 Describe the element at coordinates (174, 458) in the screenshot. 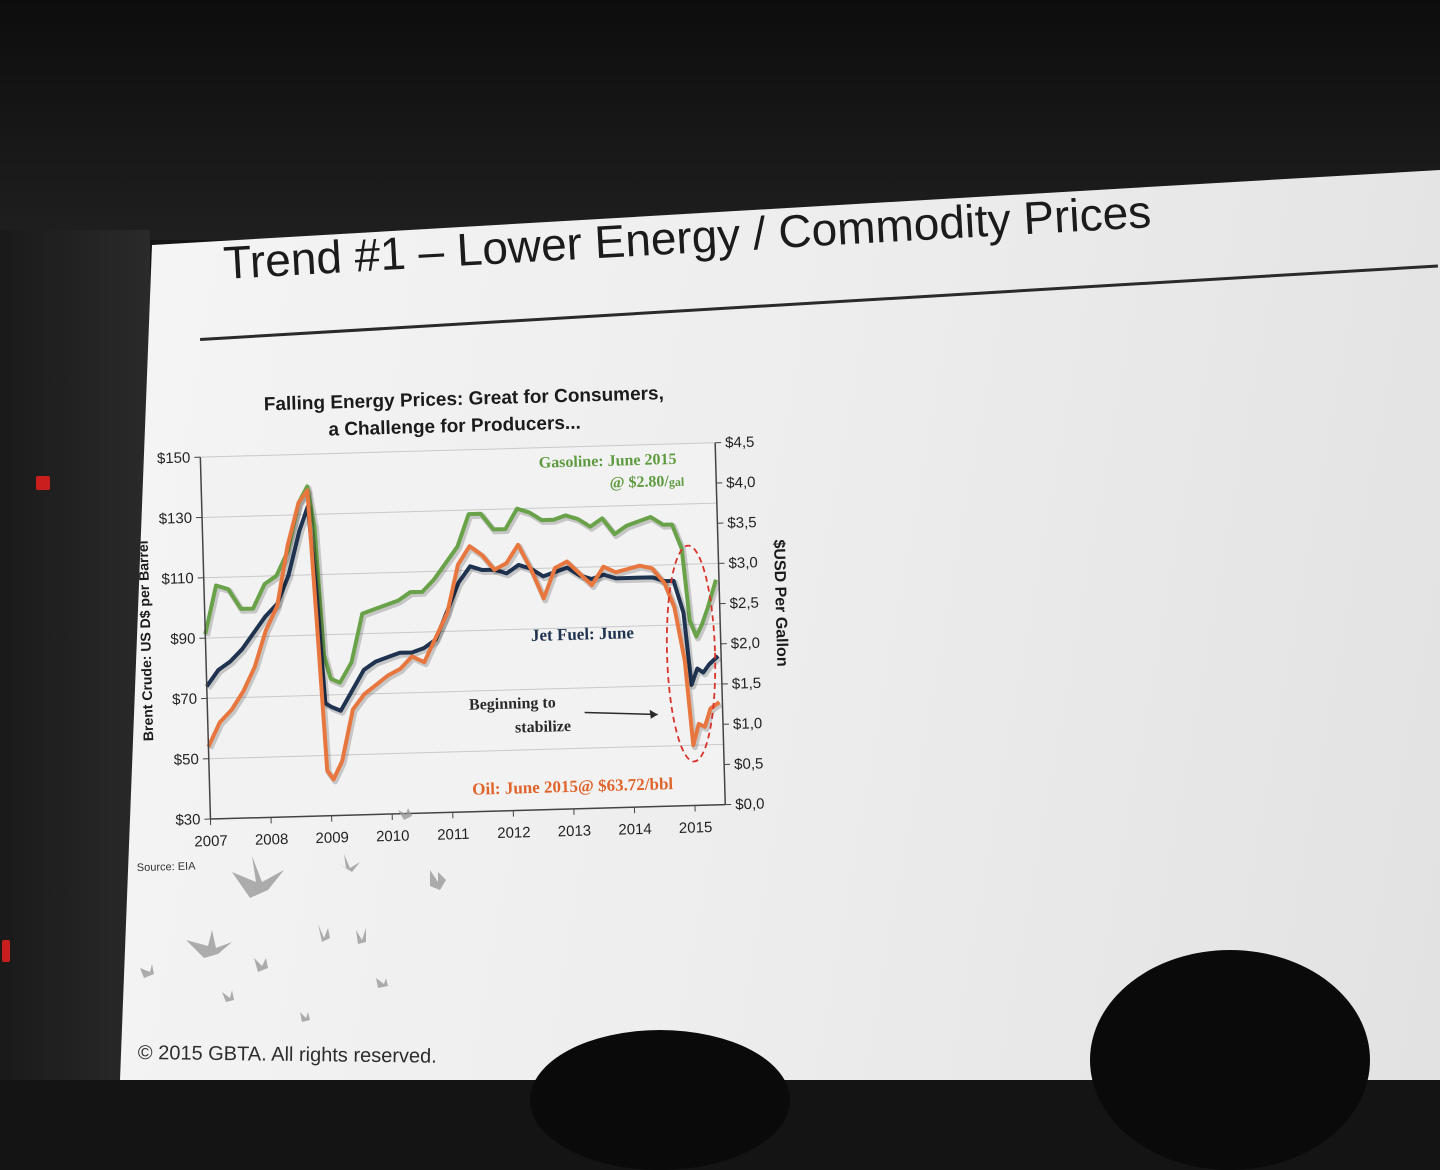

I see `left-tick-label: $150` at that location.